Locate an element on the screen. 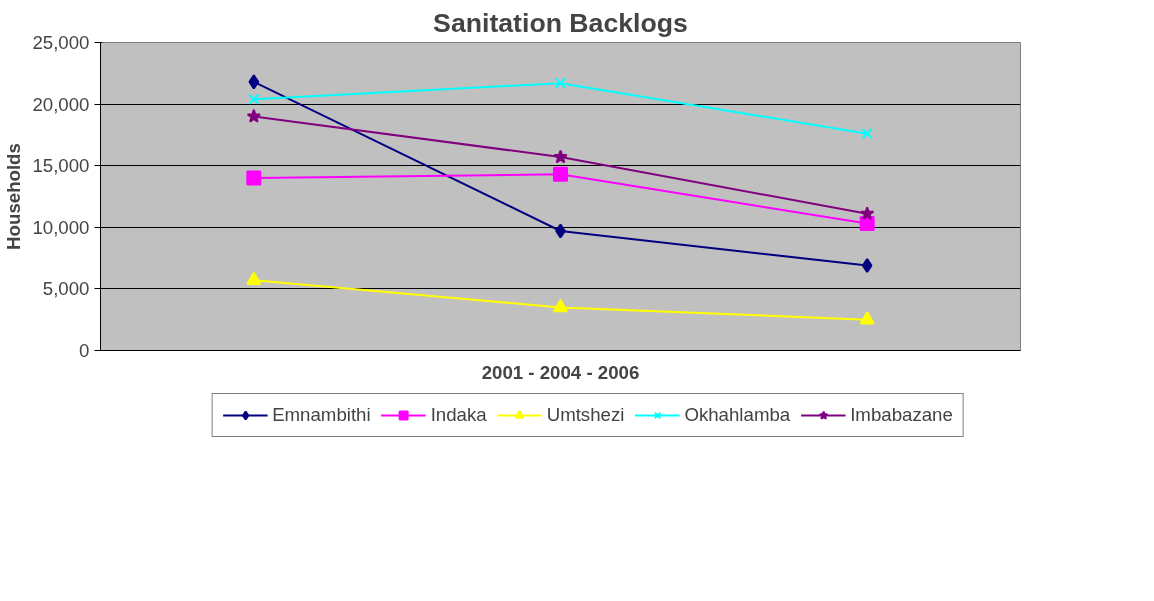 The image size is (1154, 601). y-tick-label: 20,000 is located at coordinates (61, 104).